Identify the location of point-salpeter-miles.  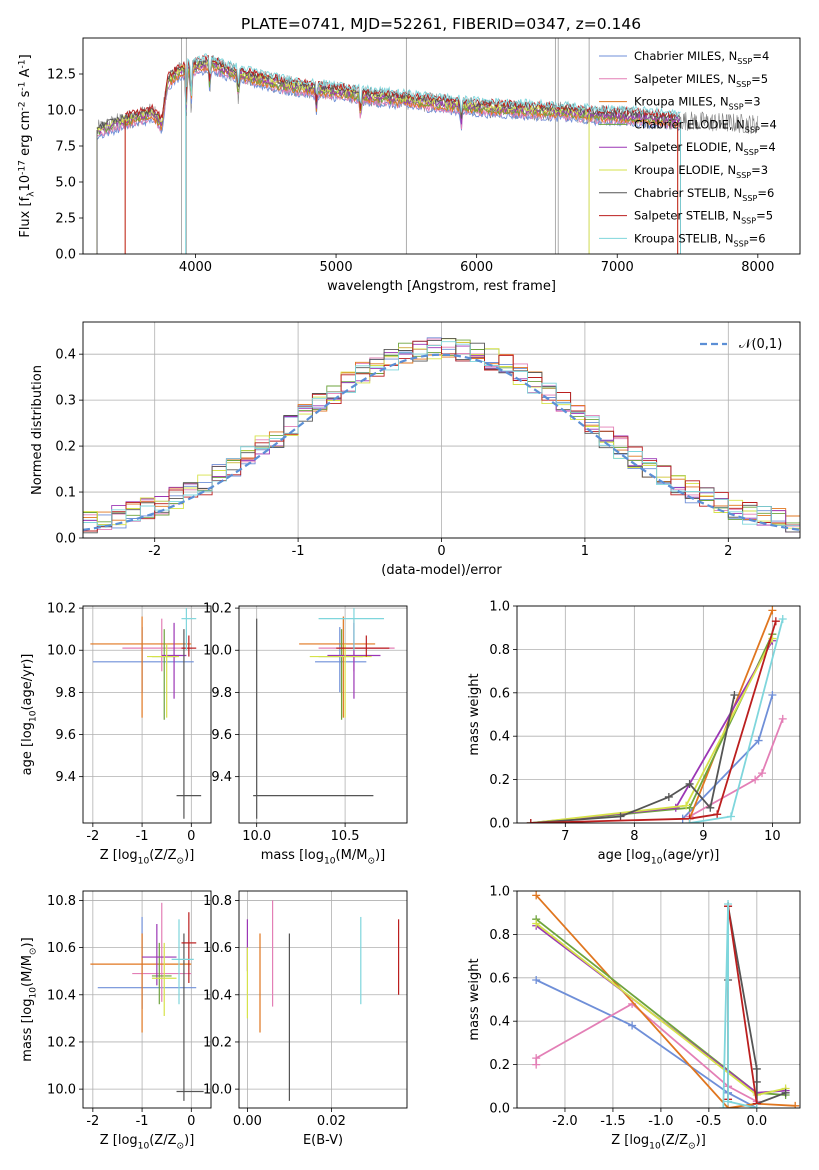
(157, 645).